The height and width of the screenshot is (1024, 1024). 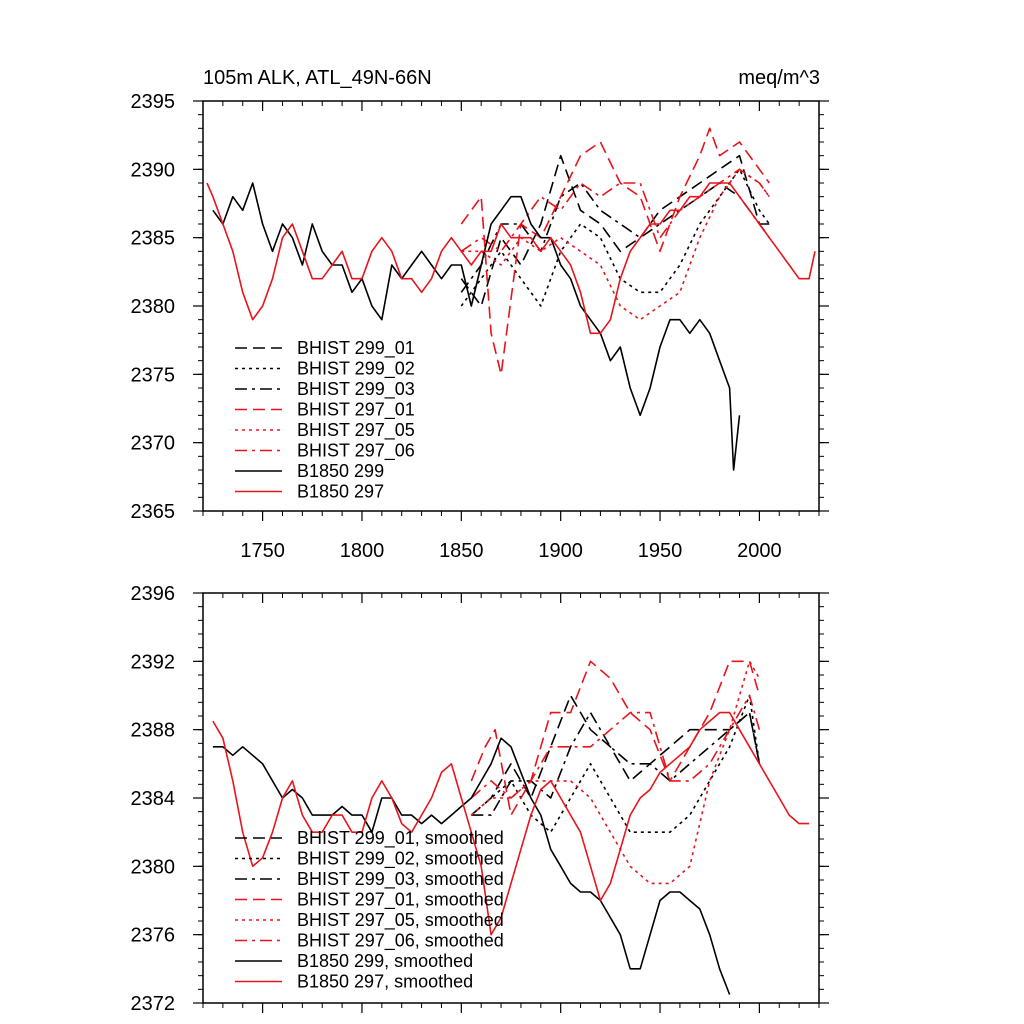 I want to click on legend-label: BHIST 297_05, smoothed, so click(x=400, y=920).